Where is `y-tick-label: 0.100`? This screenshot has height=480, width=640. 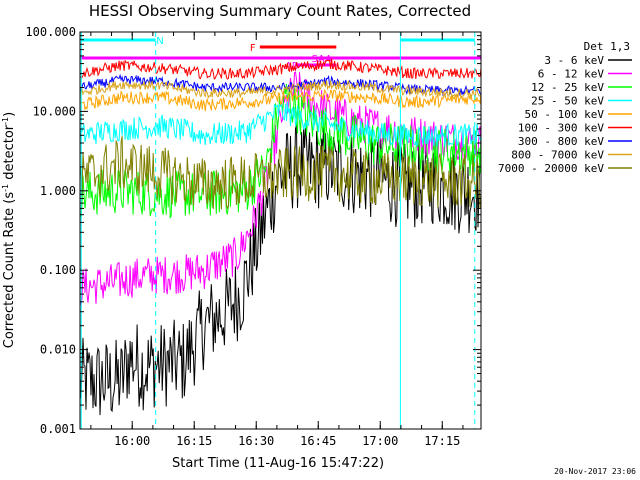
y-tick-label: 0.100 is located at coordinates (58, 270).